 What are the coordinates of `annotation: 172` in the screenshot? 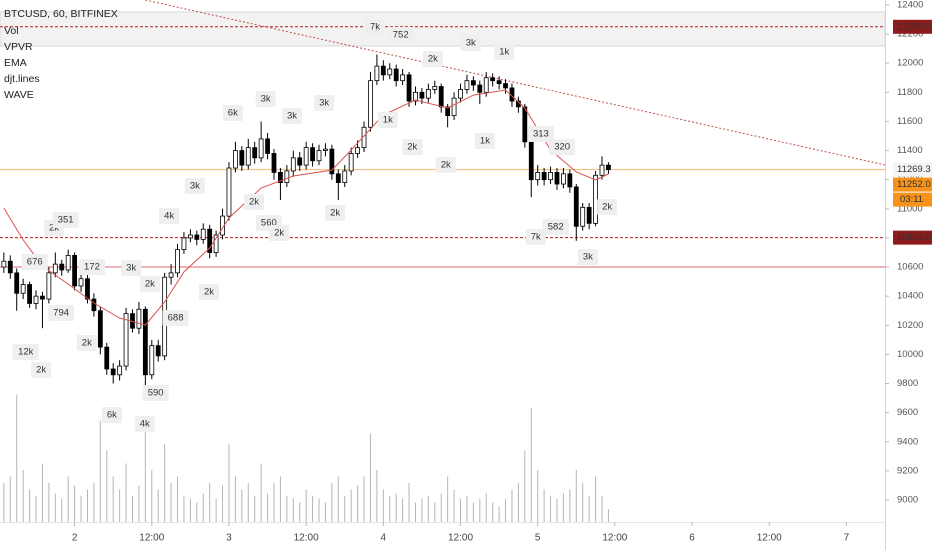 It's located at (92, 267).